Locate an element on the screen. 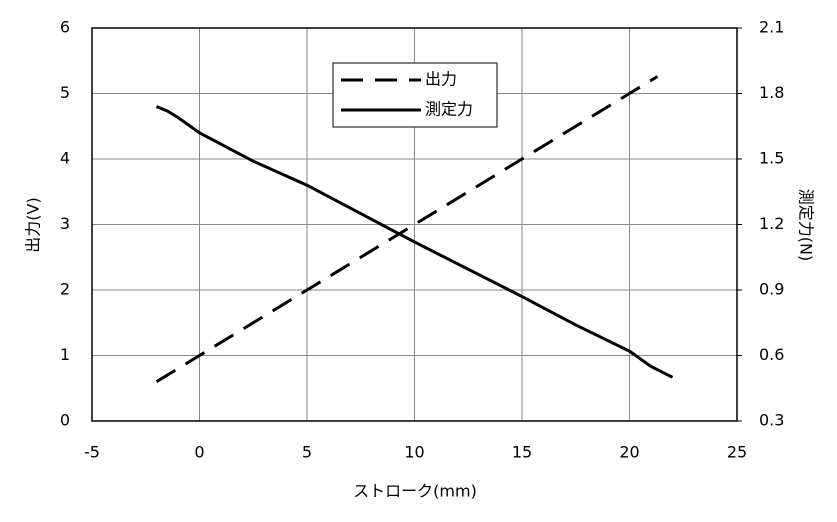  y2-tick-label: 0.6 is located at coordinates (771, 354).